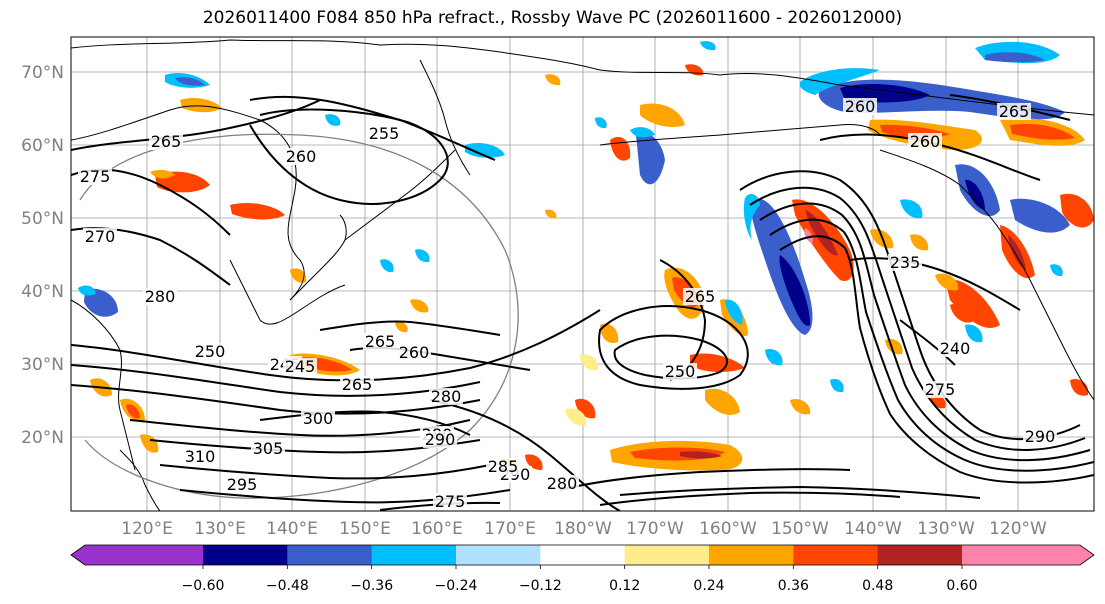 The image size is (1105, 604). I want to click on neg-central-g, so click(734, 312).